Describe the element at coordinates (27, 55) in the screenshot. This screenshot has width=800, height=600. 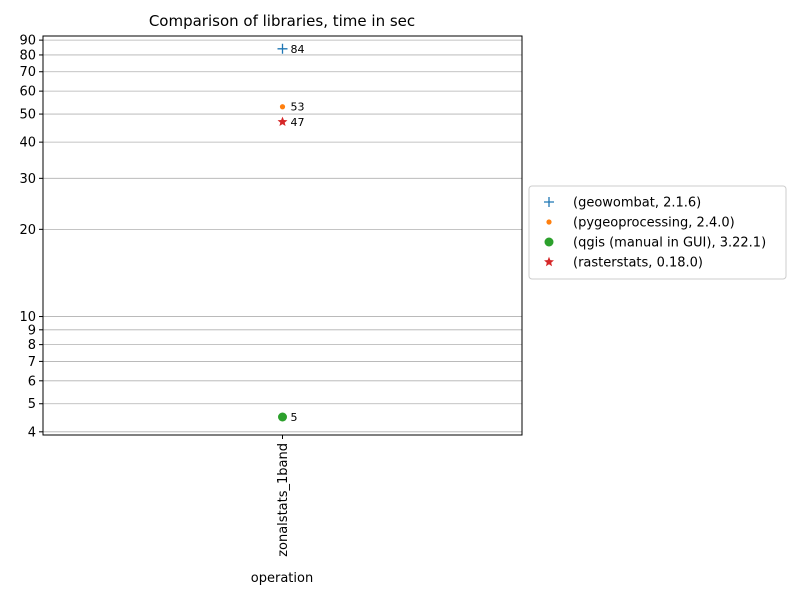
I see `y-tick-label: 80` at that location.